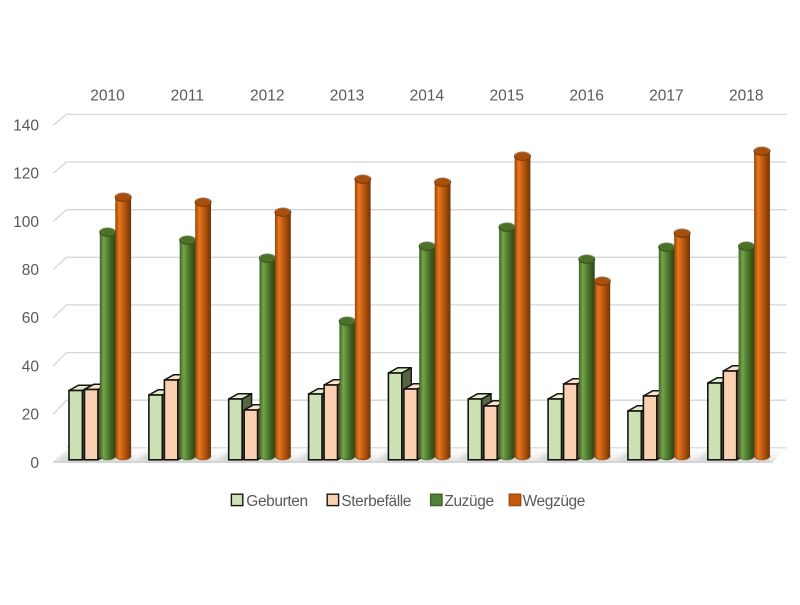 The height and width of the screenshot is (605, 800). Describe the element at coordinates (26, 174) in the screenshot. I see `svg-text: 120` at that location.